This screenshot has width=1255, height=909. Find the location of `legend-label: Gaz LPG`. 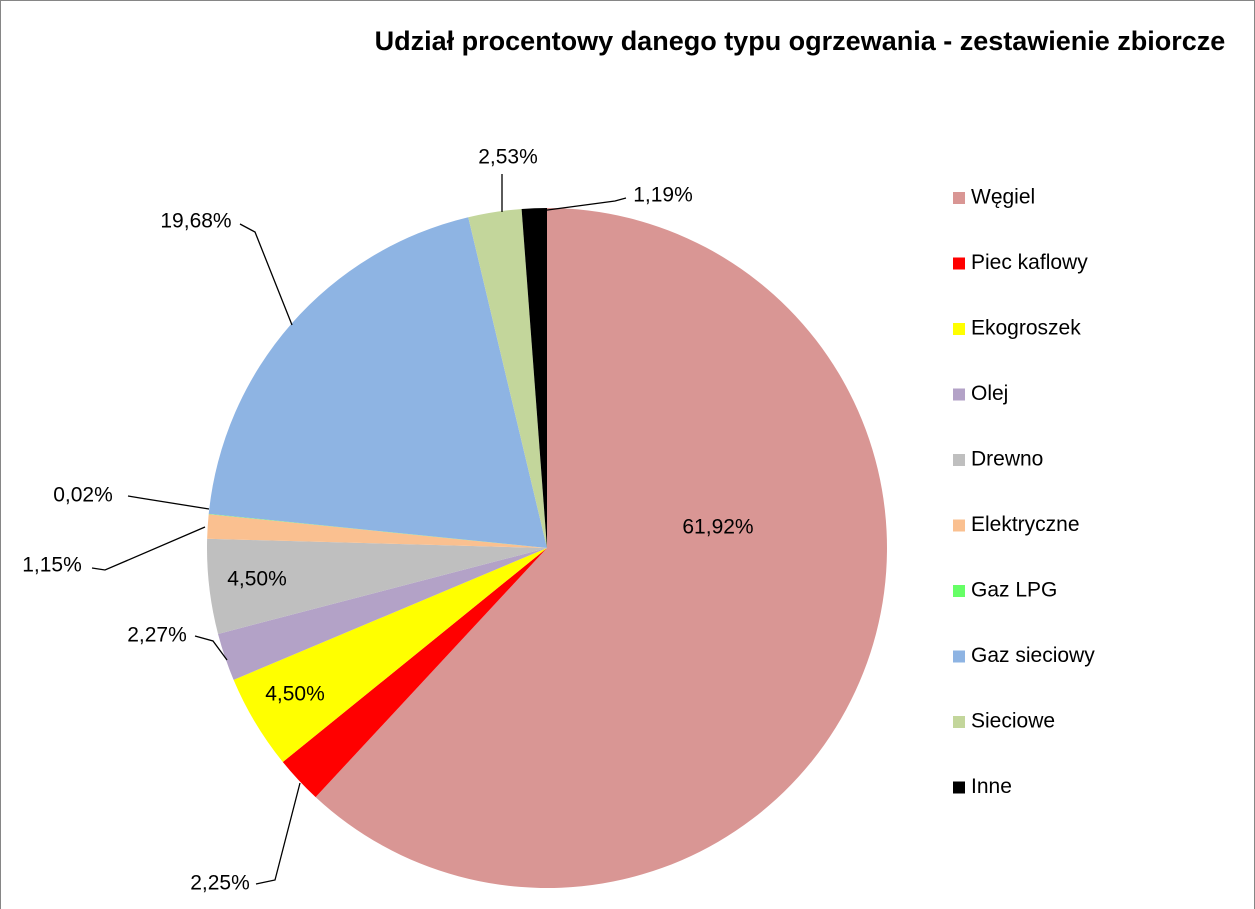

legend-label: Gaz LPG is located at coordinates (1014, 590).